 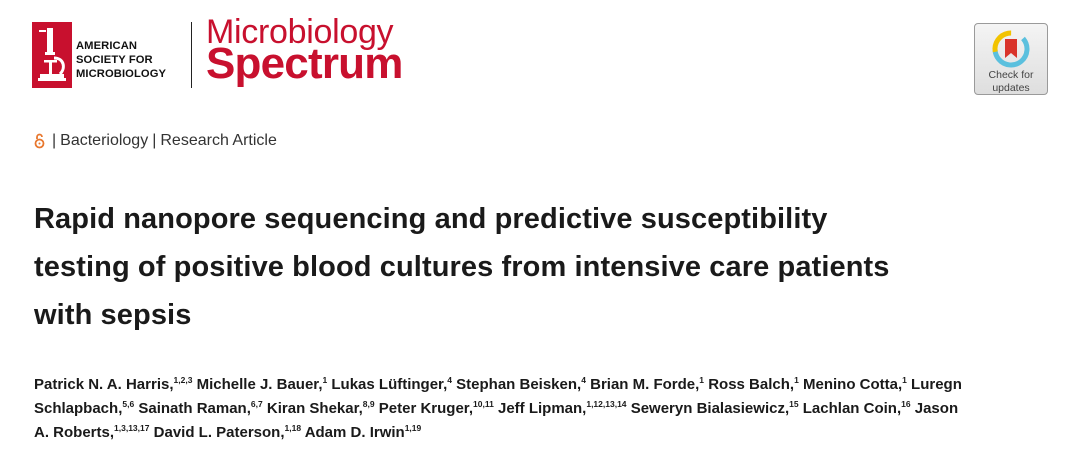 What do you see at coordinates (1011, 88) in the screenshot?
I see `check-updates-line2: updates` at bounding box center [1011, 88].